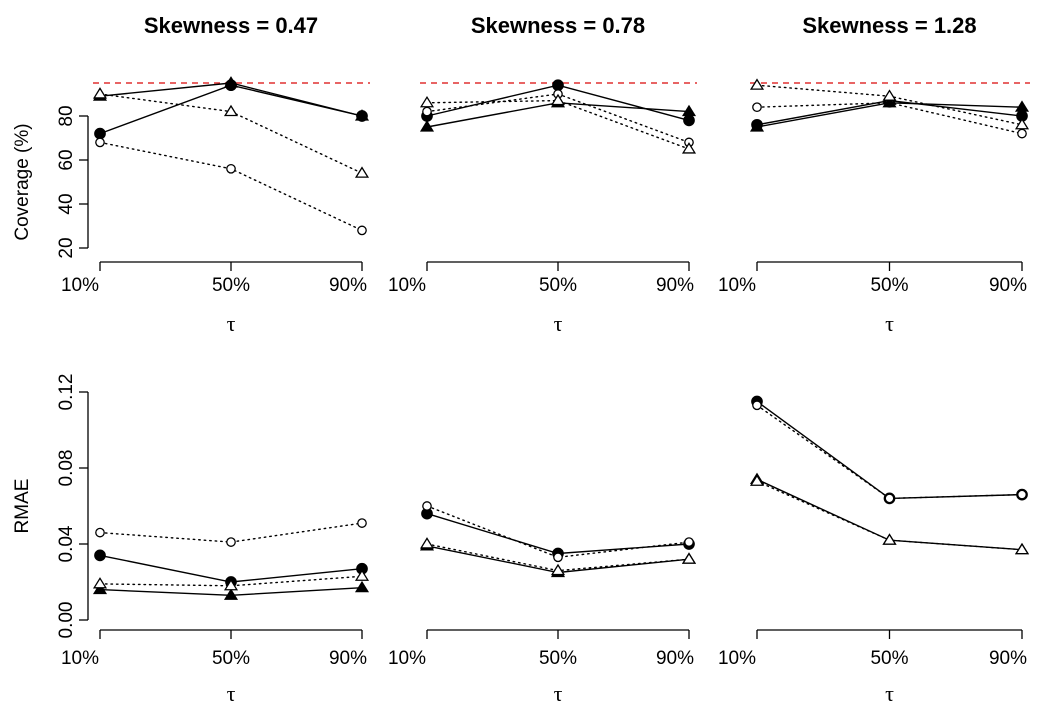 The height and width of the screenshot is (714, 1049). Describe the element at coordinates (66, 115) in the screenshot. I see `y-tick-label: 80` at that location.